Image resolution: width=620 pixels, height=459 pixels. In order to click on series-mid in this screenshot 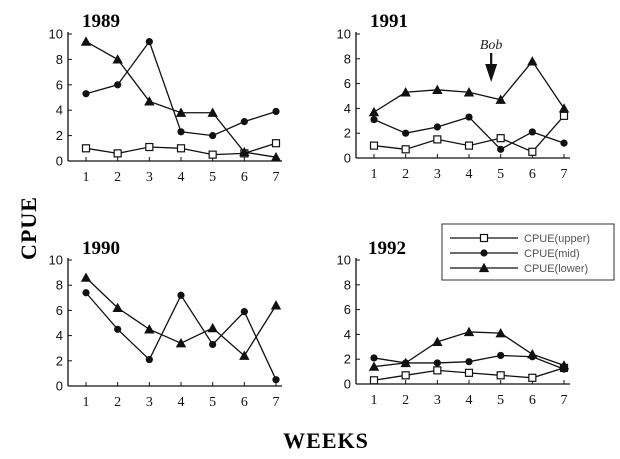, I will do `click(469, 133)`.